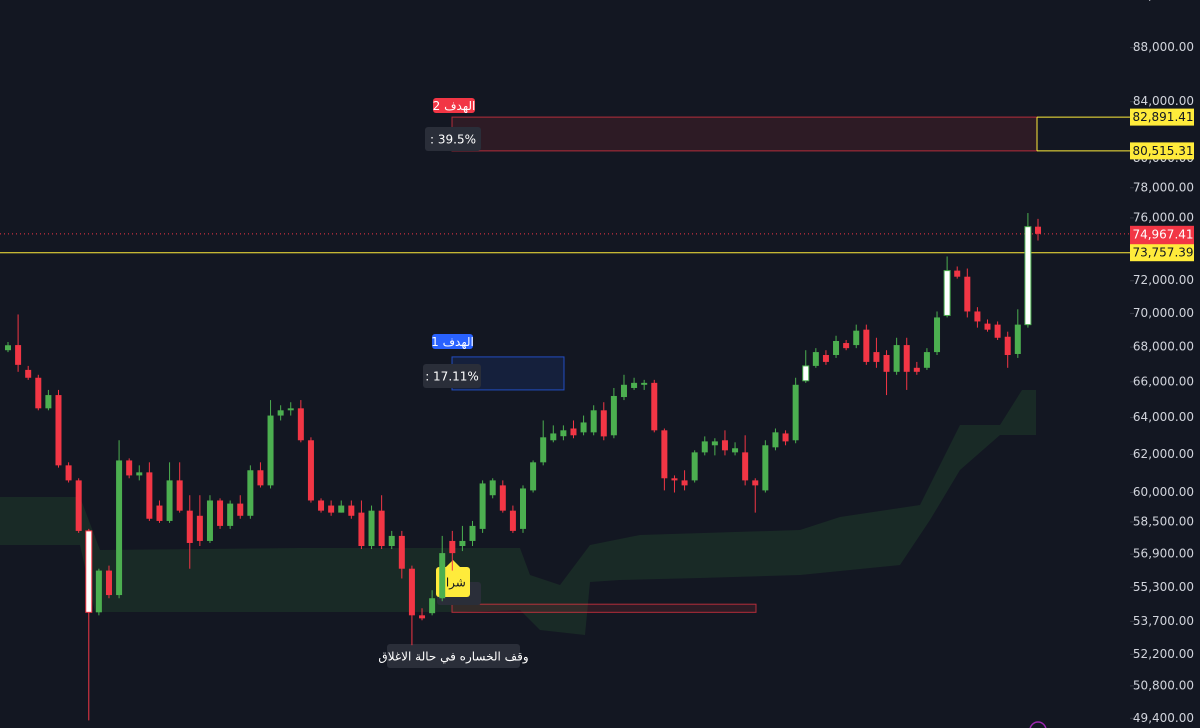 The image size is (1200, 728). I want to click on y-tick-label: 58,500.00, so click(1163, 521).